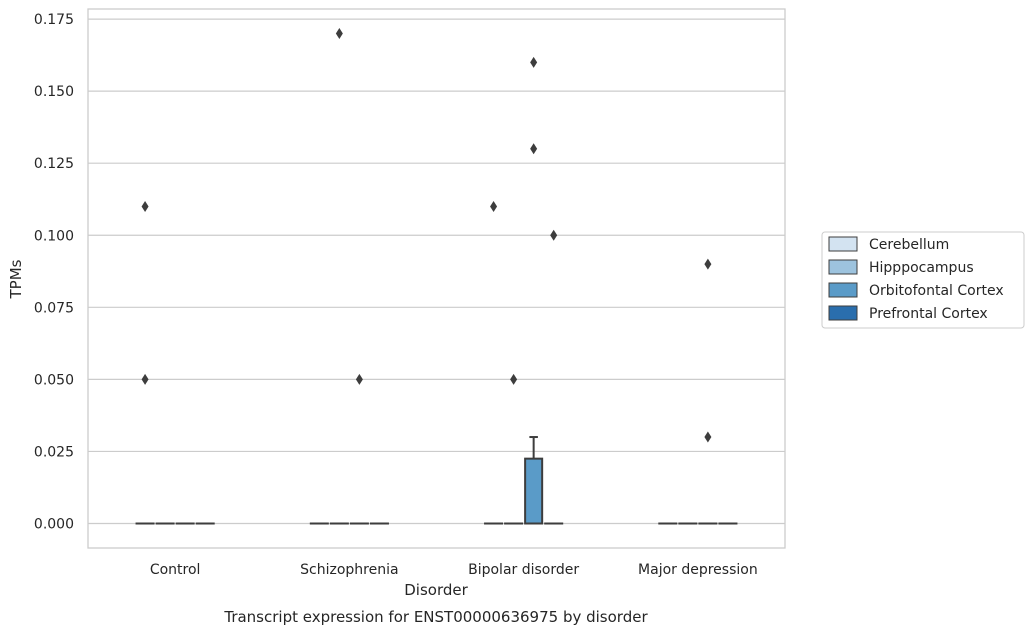 The height and width of the screenshot is (634, 1033). I want to click on legend-label: Hipppocampus, so click(921, 268).